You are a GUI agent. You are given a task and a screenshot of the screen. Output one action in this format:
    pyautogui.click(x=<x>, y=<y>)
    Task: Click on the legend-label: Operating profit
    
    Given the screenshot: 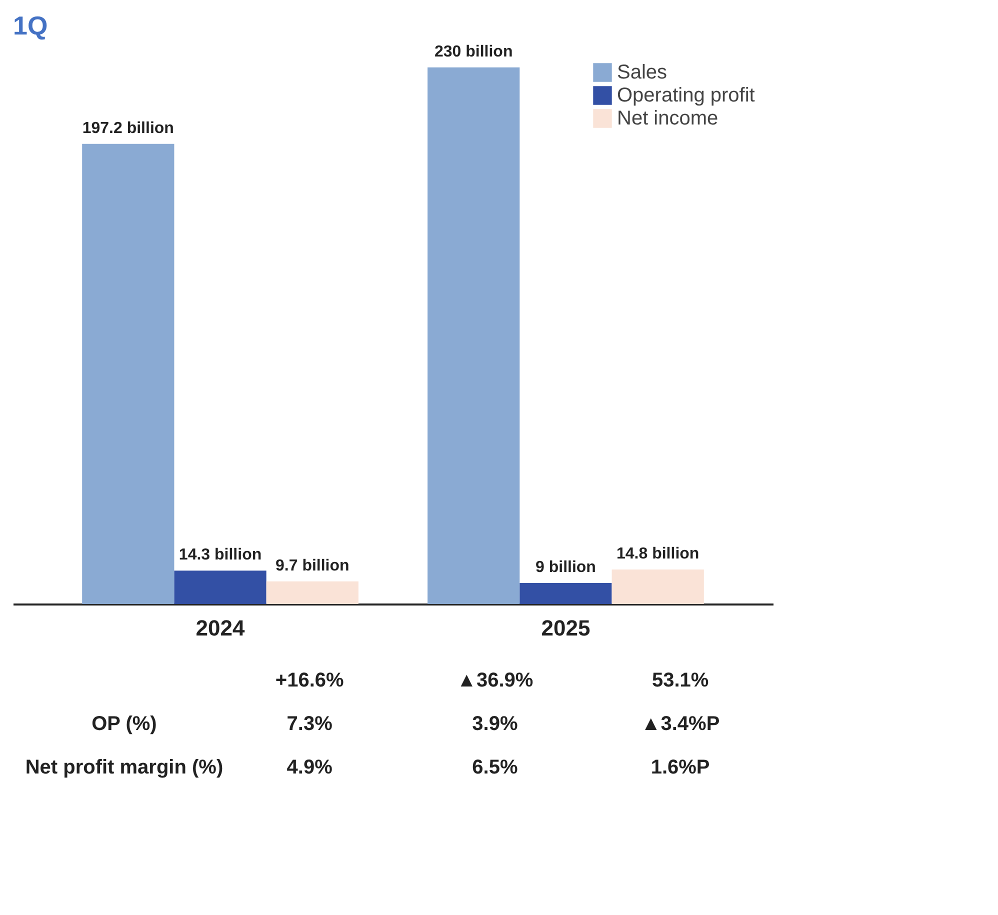 What is the action you would take?
    pyautogui.click(x=686, y=95)
    